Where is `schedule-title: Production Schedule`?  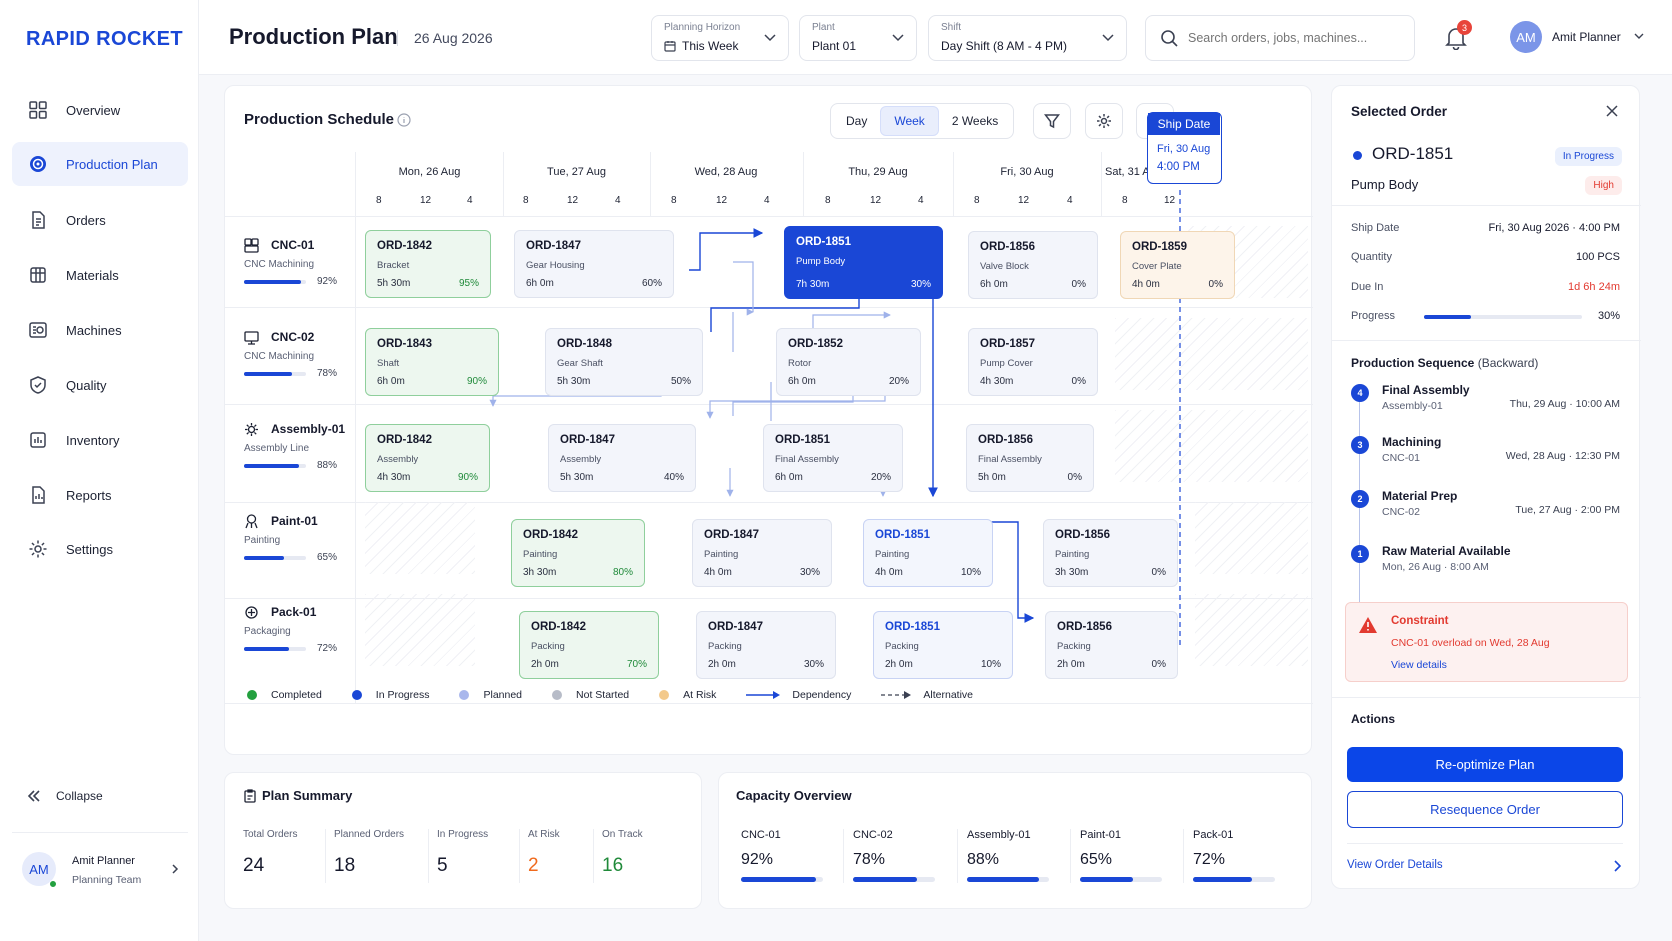
schedule-title: Production Schedule is located at coordinates (319, 119).